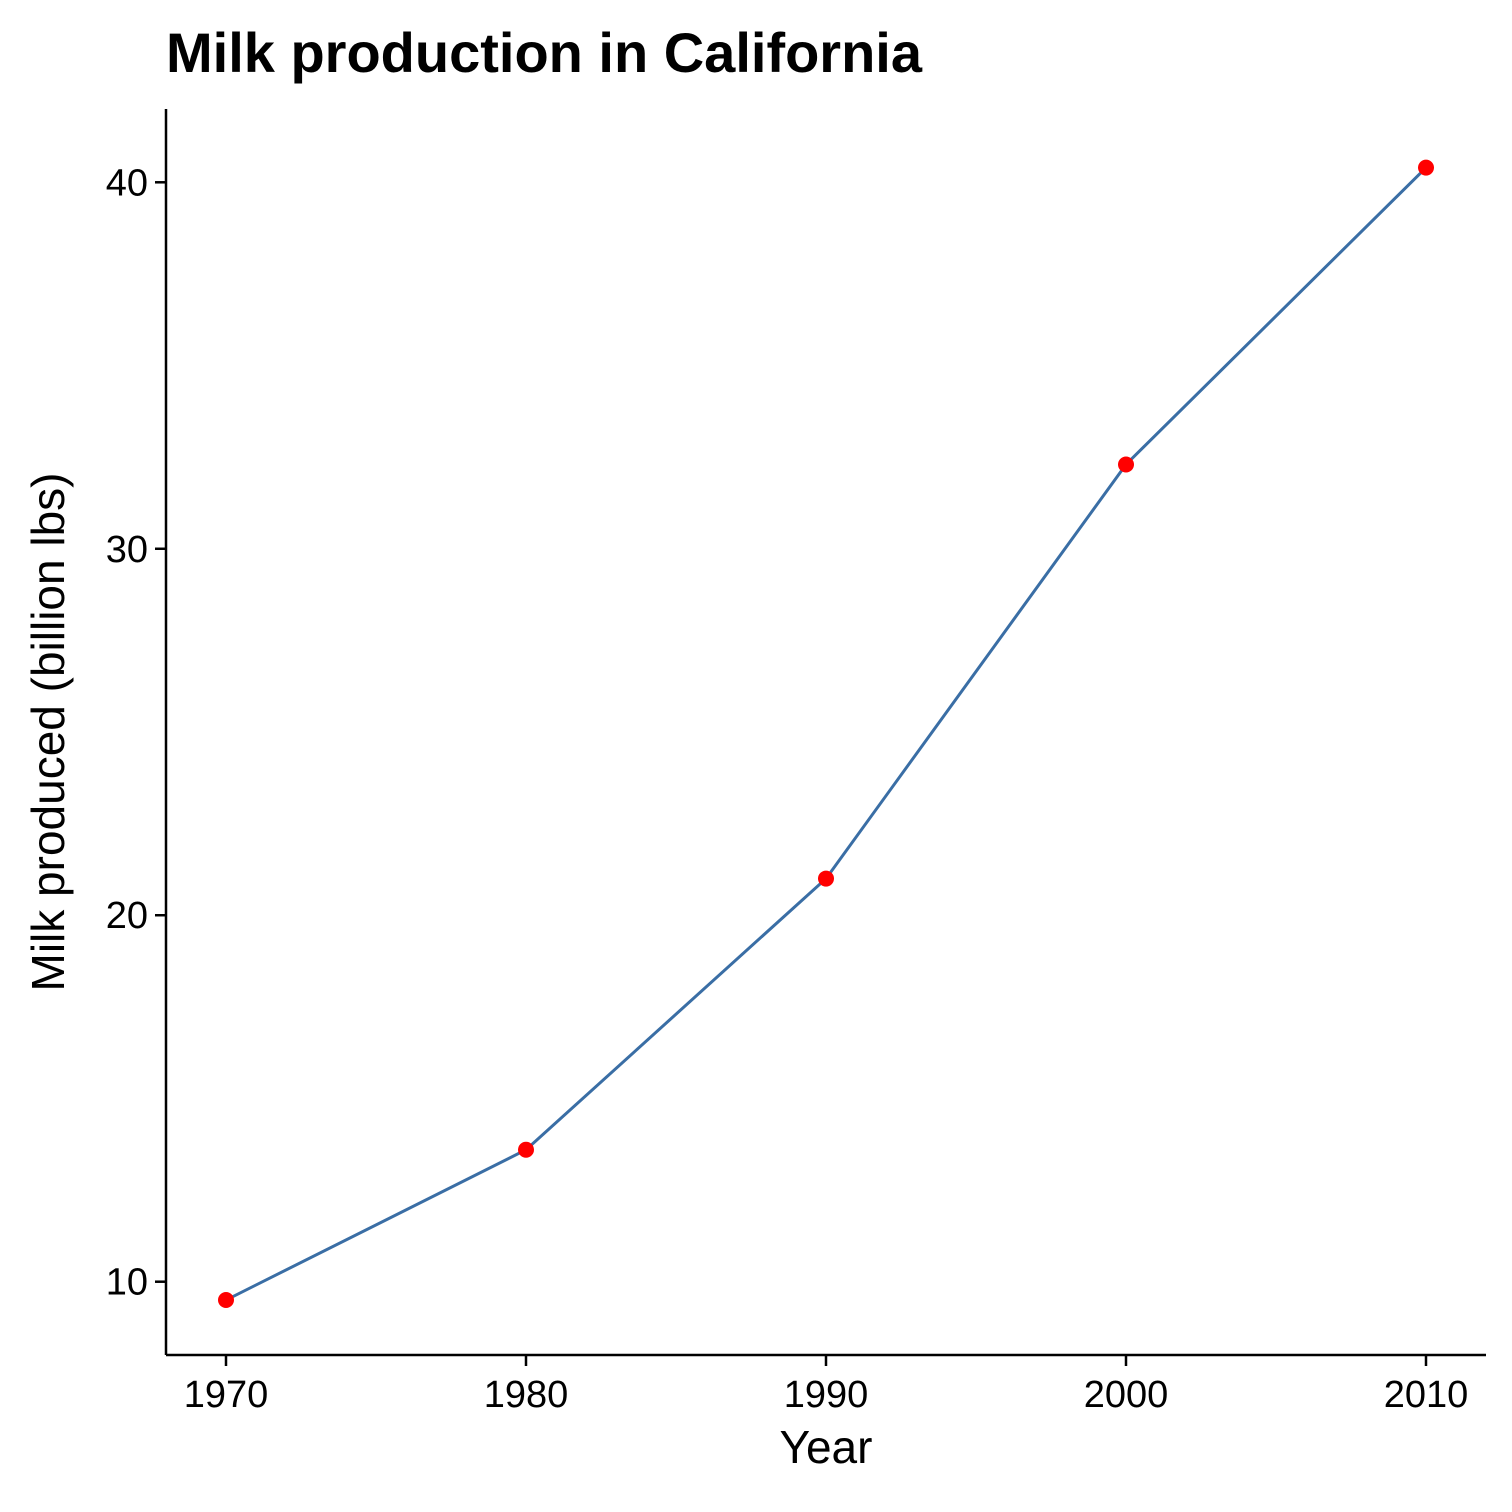 This screenshot has height=1512, width=1512. Describe the element at coordinates (226, 1395) in the screenshot. I see `x-tick-label: 1970` at that location.